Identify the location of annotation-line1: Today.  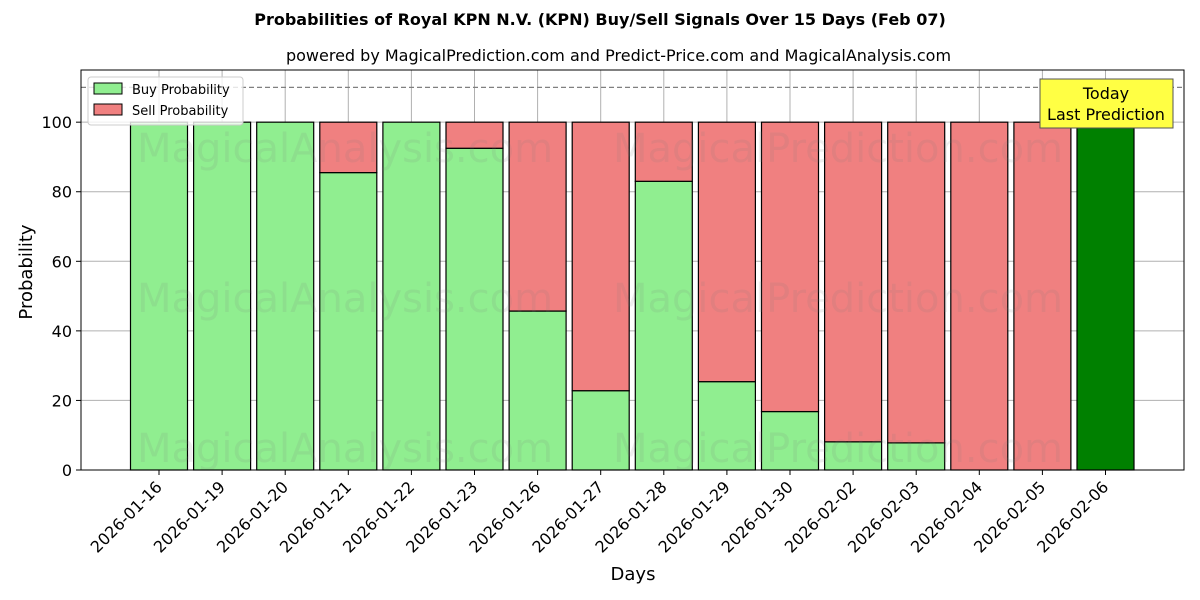
(1105, 93).